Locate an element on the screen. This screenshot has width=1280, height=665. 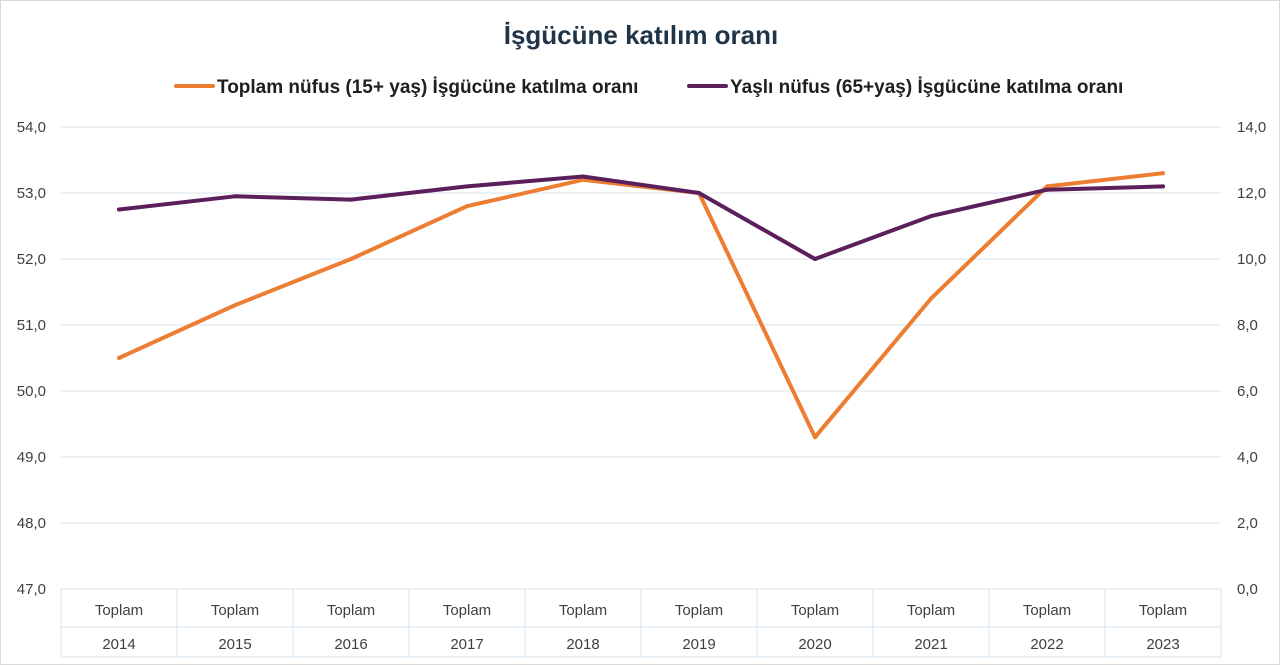
right-y-axis: 0,0 2,0 4,0 6,0 8,0 10,0 12,0 14,0 is located at coordinates (1251, 358).